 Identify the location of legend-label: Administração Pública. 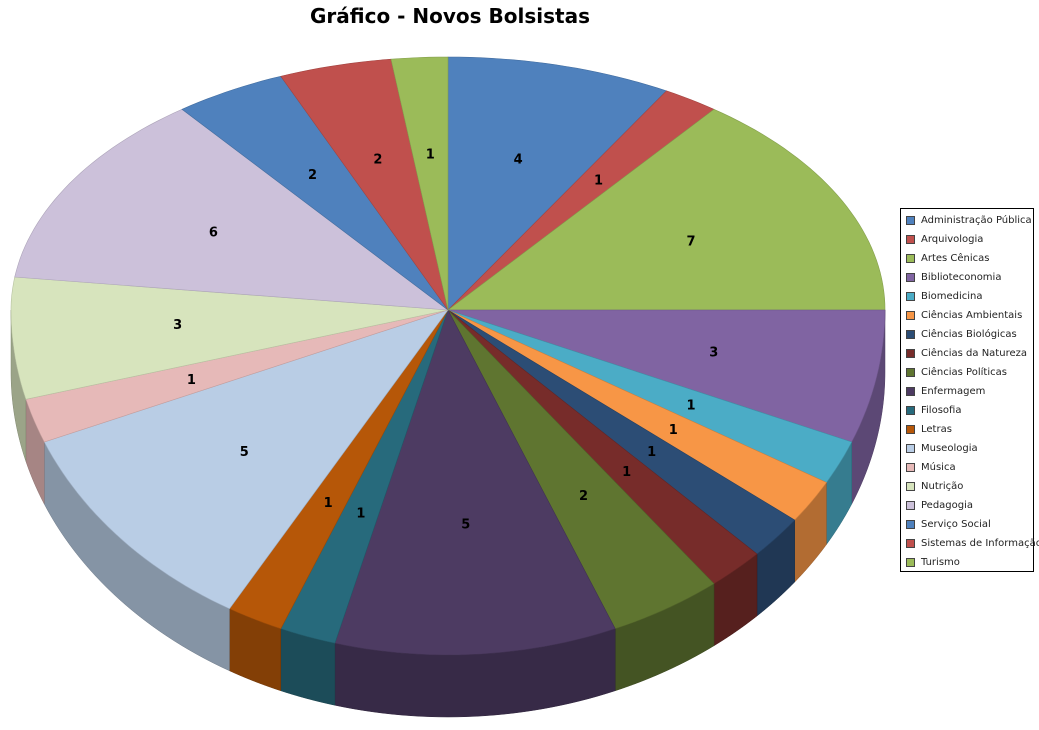
(976, 220).